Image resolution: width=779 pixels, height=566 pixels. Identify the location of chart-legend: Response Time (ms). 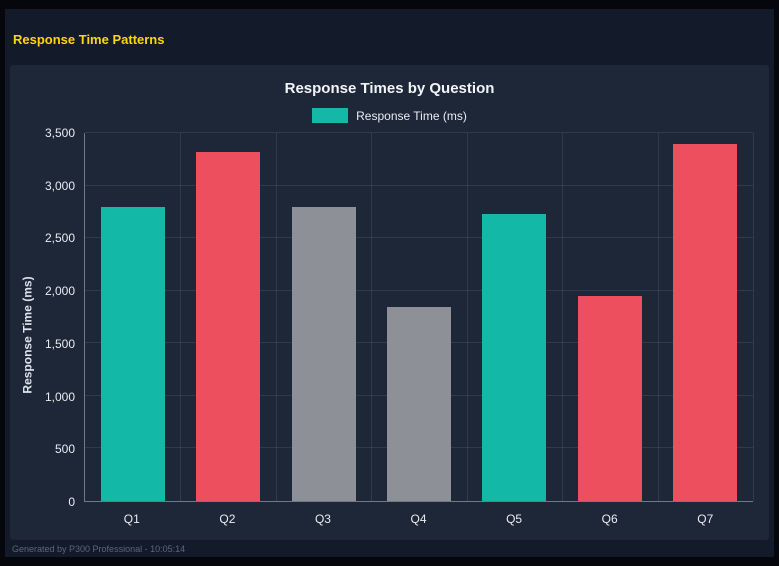
(389, 115).